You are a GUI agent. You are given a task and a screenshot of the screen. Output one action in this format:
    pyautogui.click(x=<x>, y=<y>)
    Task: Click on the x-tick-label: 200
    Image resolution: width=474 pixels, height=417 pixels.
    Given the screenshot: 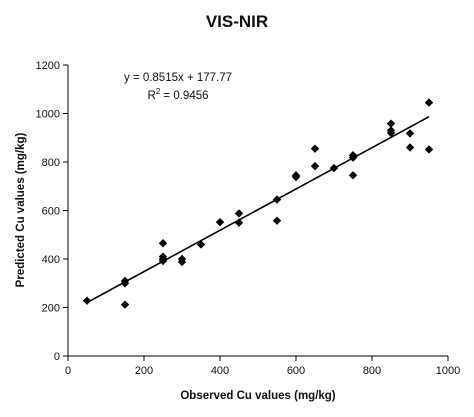 What is the action you would take?
    pyautogui.click(x=144, y=371)
    